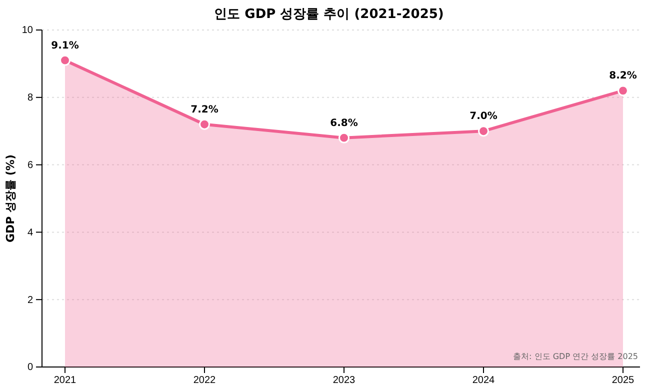 The height and width of the screenshot is (390, 658). Describe the element at coordinates (10, 198) in the screenshot. I see `y-axis-title: GDP 성장률 (%)` at that location.